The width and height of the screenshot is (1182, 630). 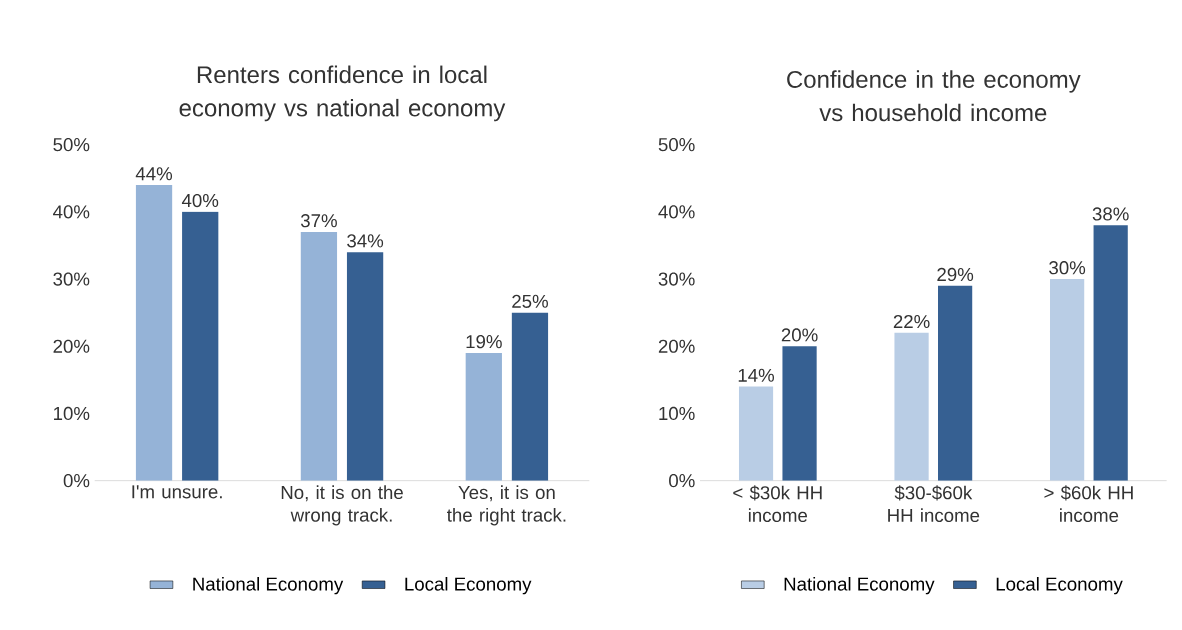 What do you see at coordinates (177, 492) in the screenshot?
I see `x-tick-label: I'm unsure.` at bounding box center [177, 492].